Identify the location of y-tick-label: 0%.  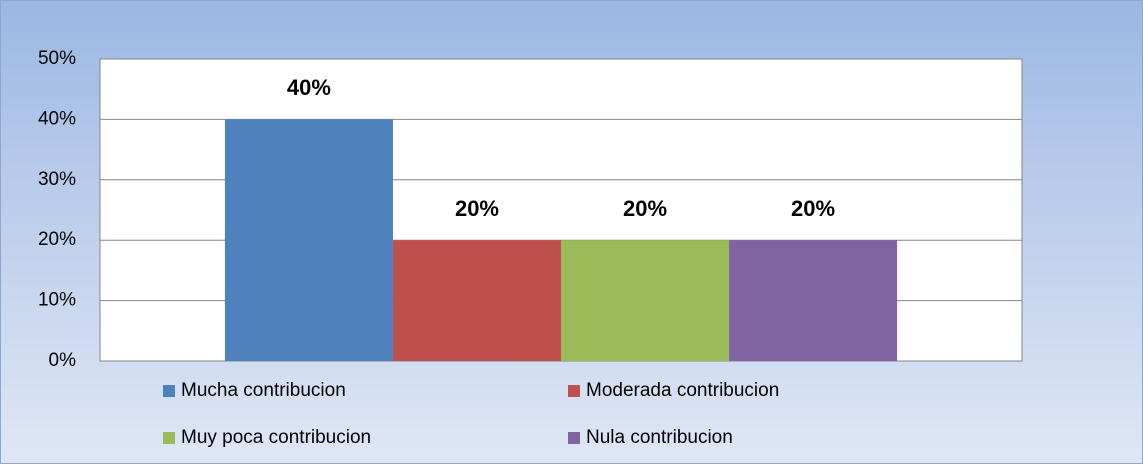
(63, 360).